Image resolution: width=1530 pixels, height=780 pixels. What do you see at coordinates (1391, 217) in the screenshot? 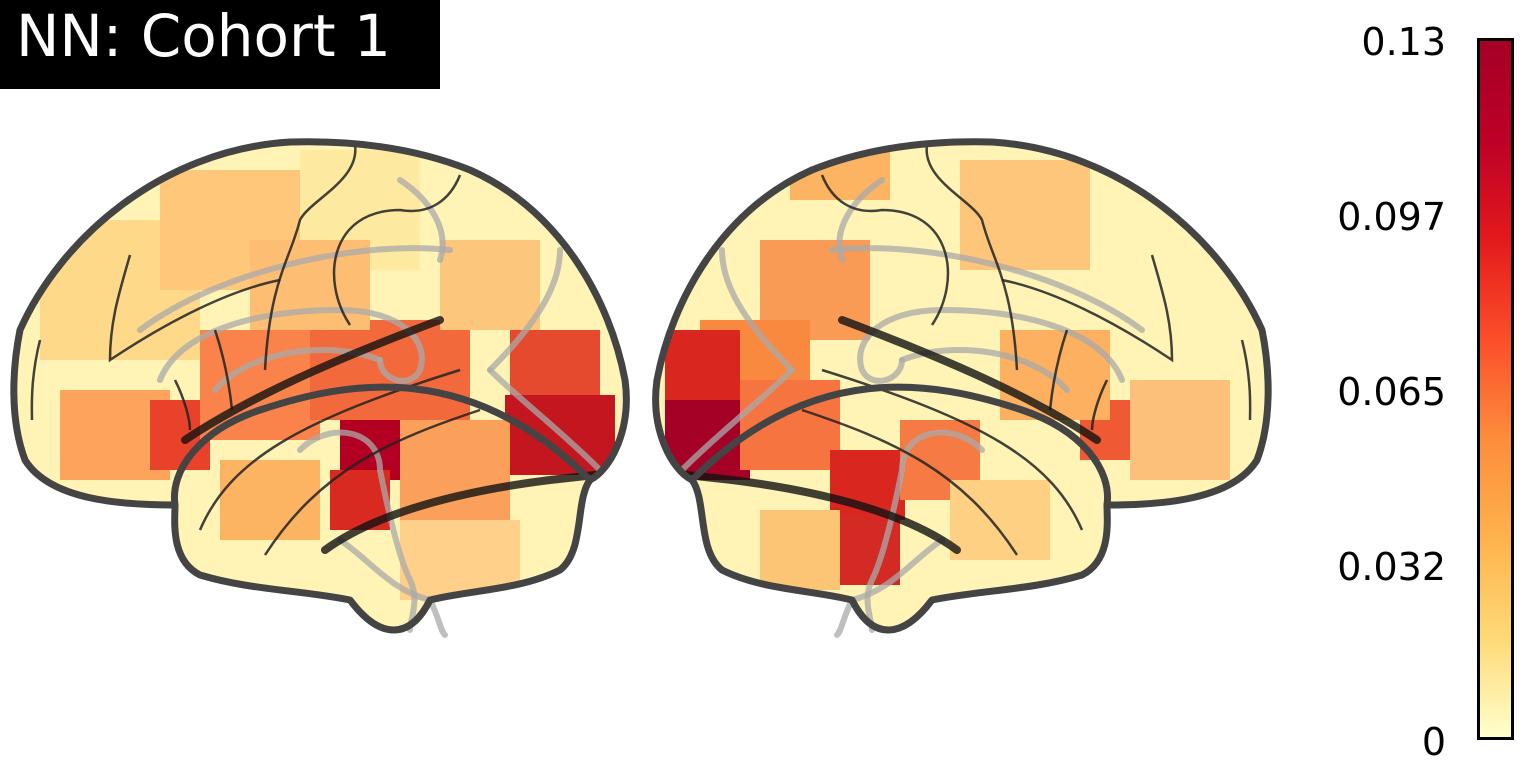
I see `colorbar-tick-2: 0.097` at bounding box center [1391, 217].